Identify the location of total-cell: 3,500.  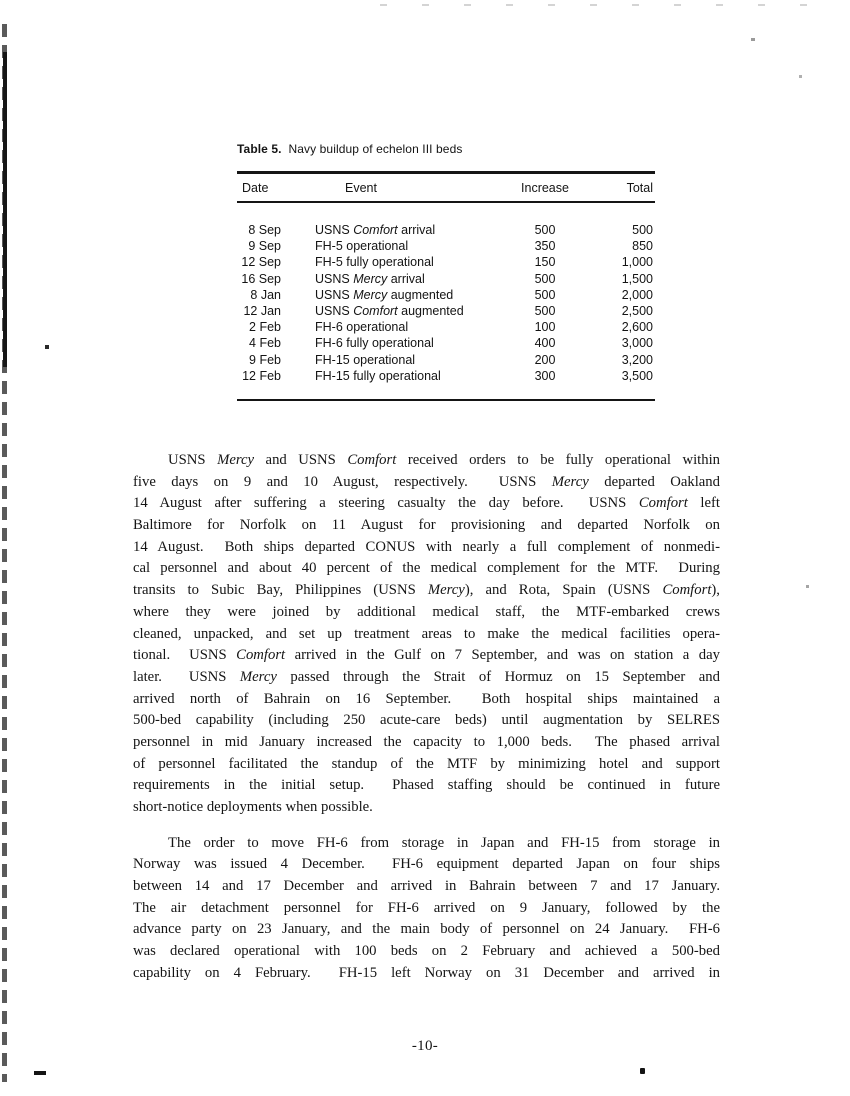
(637, 375).